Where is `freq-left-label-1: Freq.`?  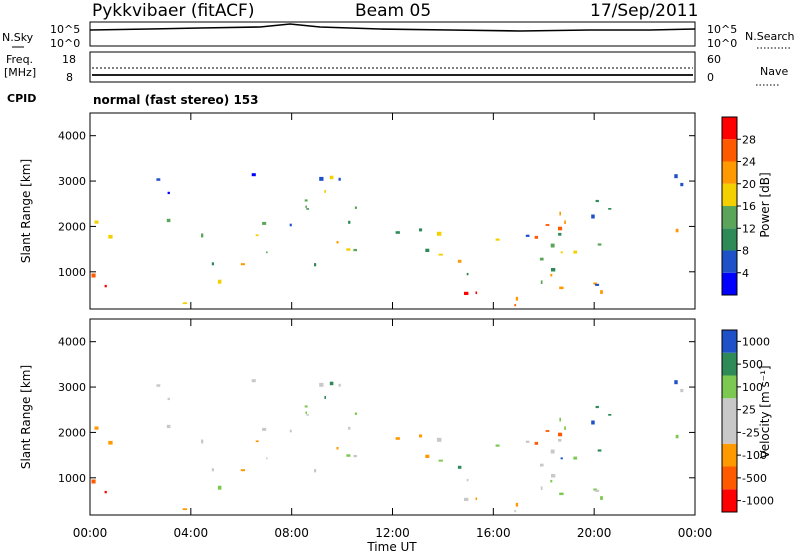 freq-left-label-1: Freq. is located at coordinates (19, 59).